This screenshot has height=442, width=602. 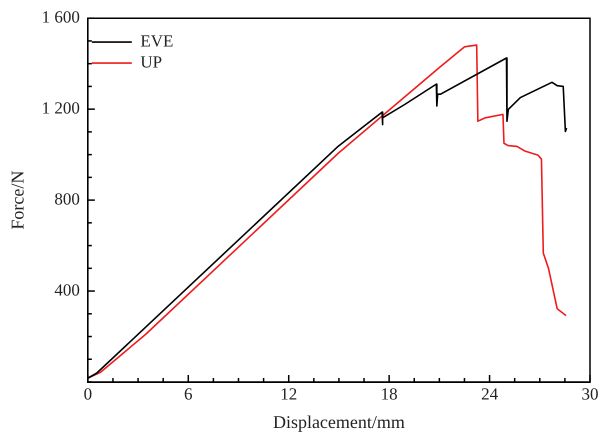 What do you see at coordinates (88, 394) in the screenshot?
I see `x-tick-label: 0` at bounding box center [88, 394].